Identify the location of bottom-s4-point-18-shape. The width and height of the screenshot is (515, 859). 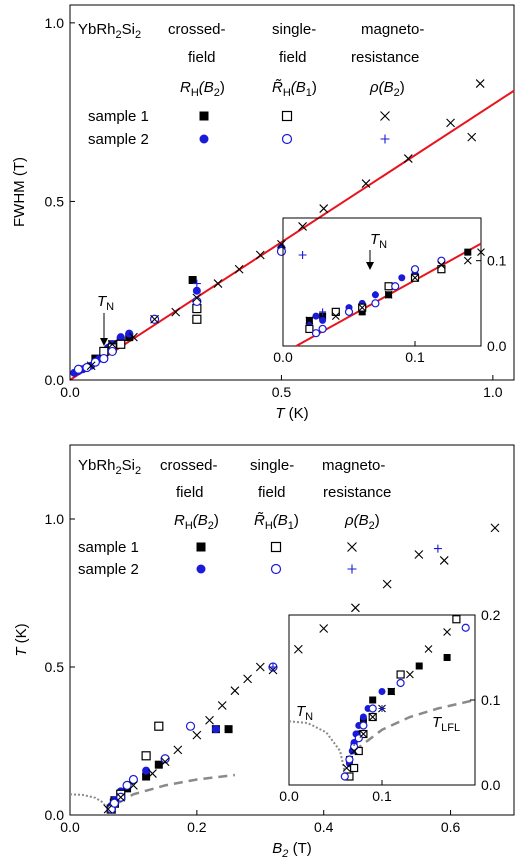
(444, 560).